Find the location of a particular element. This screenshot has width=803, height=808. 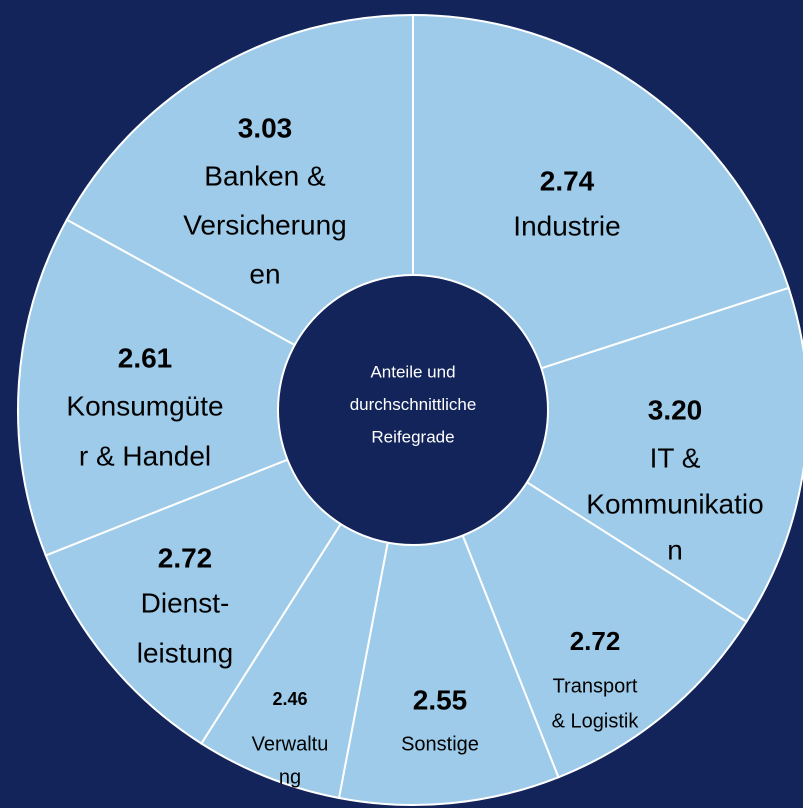

category-label: r & Handel is located at coordinates (145, 455).